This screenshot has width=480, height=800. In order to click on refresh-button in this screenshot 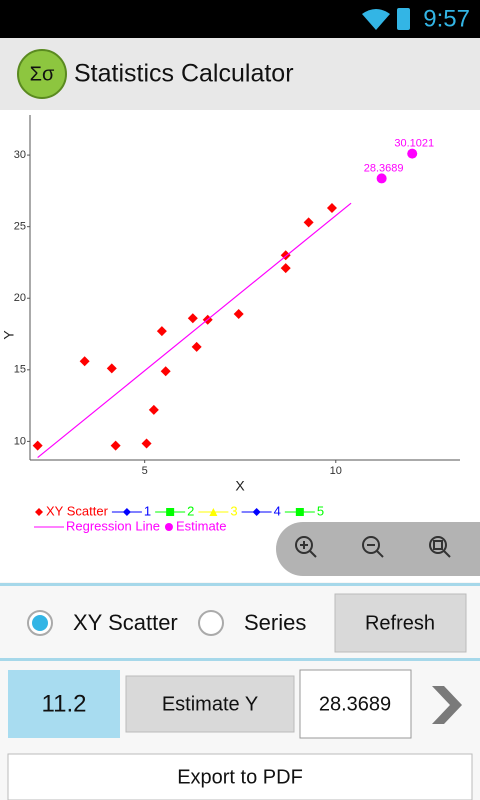, I will do `click(400, 623)`.